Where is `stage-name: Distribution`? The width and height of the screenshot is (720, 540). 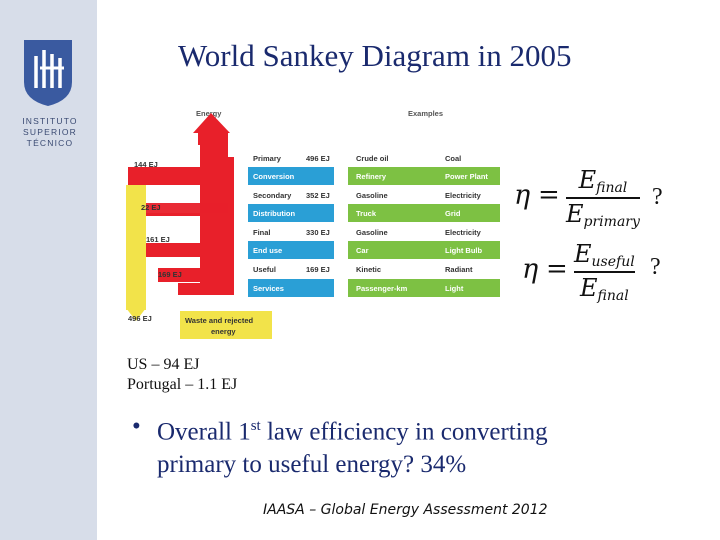
stage-name: Distribution is located at coordinates (274, 213).